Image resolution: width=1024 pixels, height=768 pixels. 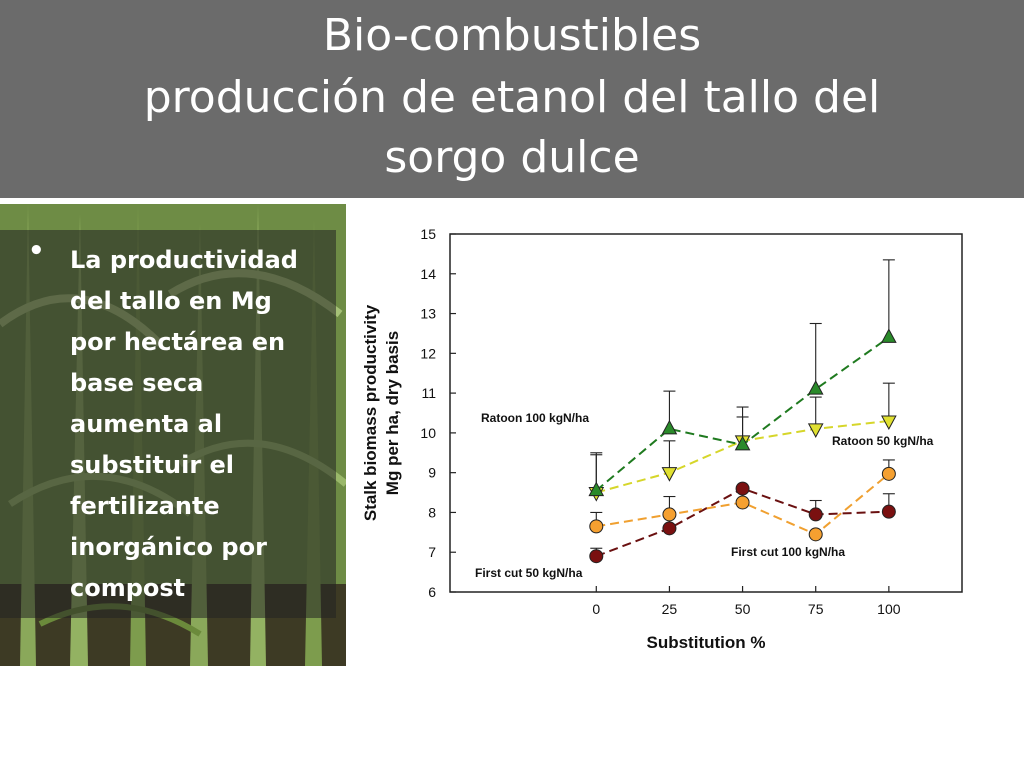 I want to click on y-tick-label: 11, so click(x=428, y=393).